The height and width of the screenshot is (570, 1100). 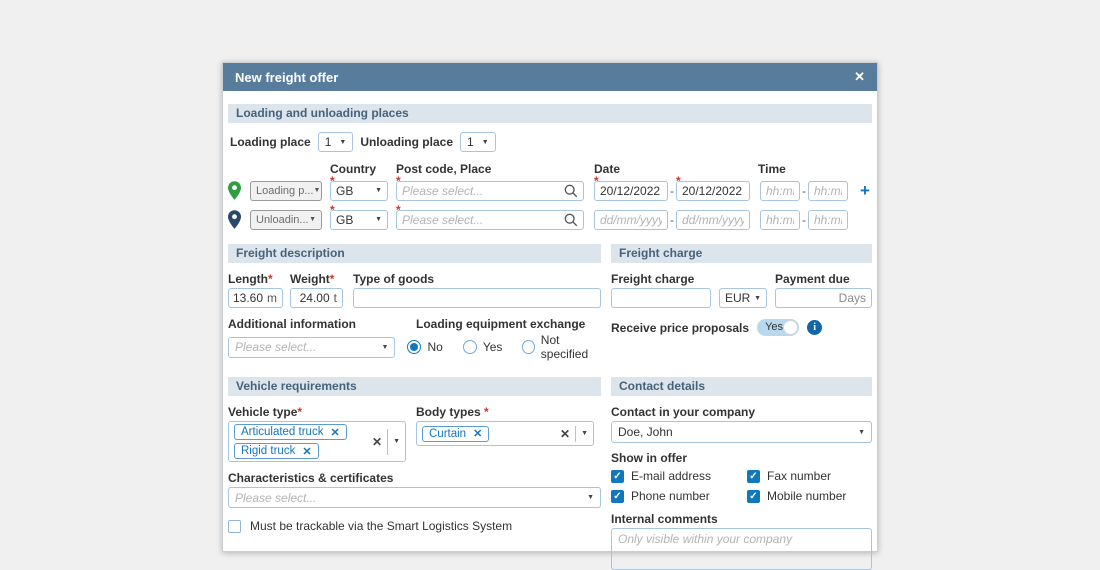 What do you see at coordinates (286, 219) in the screenshot?
I see `unloading-place-type-select: Unloadin... ▼` at bounding box center [286, 219].